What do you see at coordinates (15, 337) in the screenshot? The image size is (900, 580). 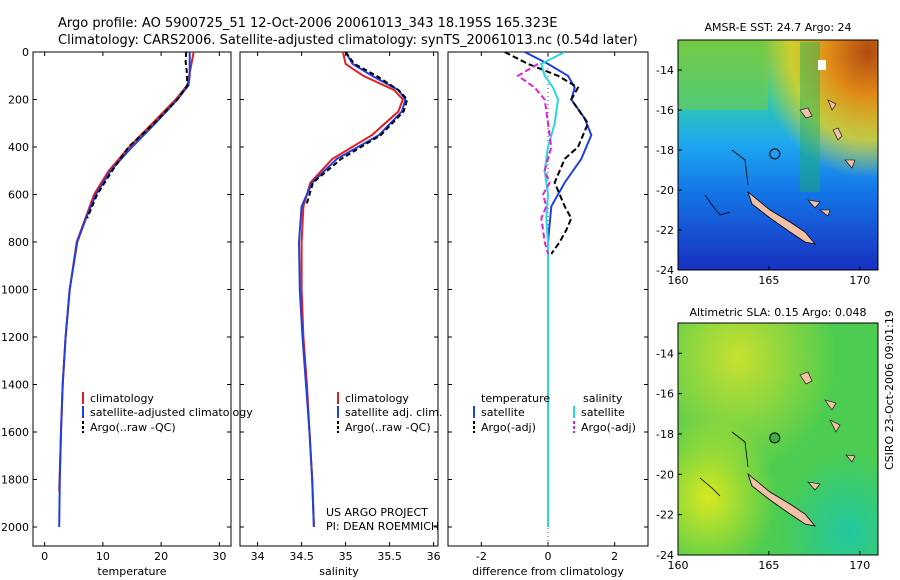 I see `y-tick-label: 1200` at bounding box center [15, 337].